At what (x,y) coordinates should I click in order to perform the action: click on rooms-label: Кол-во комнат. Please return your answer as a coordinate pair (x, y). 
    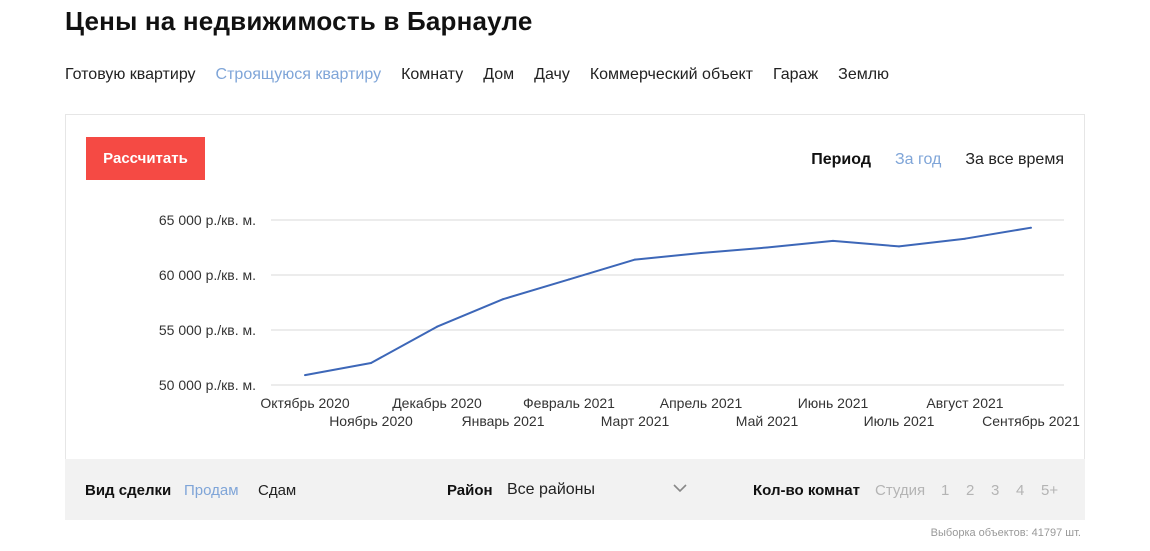
    Looking at the image, I should click on (806, 490).